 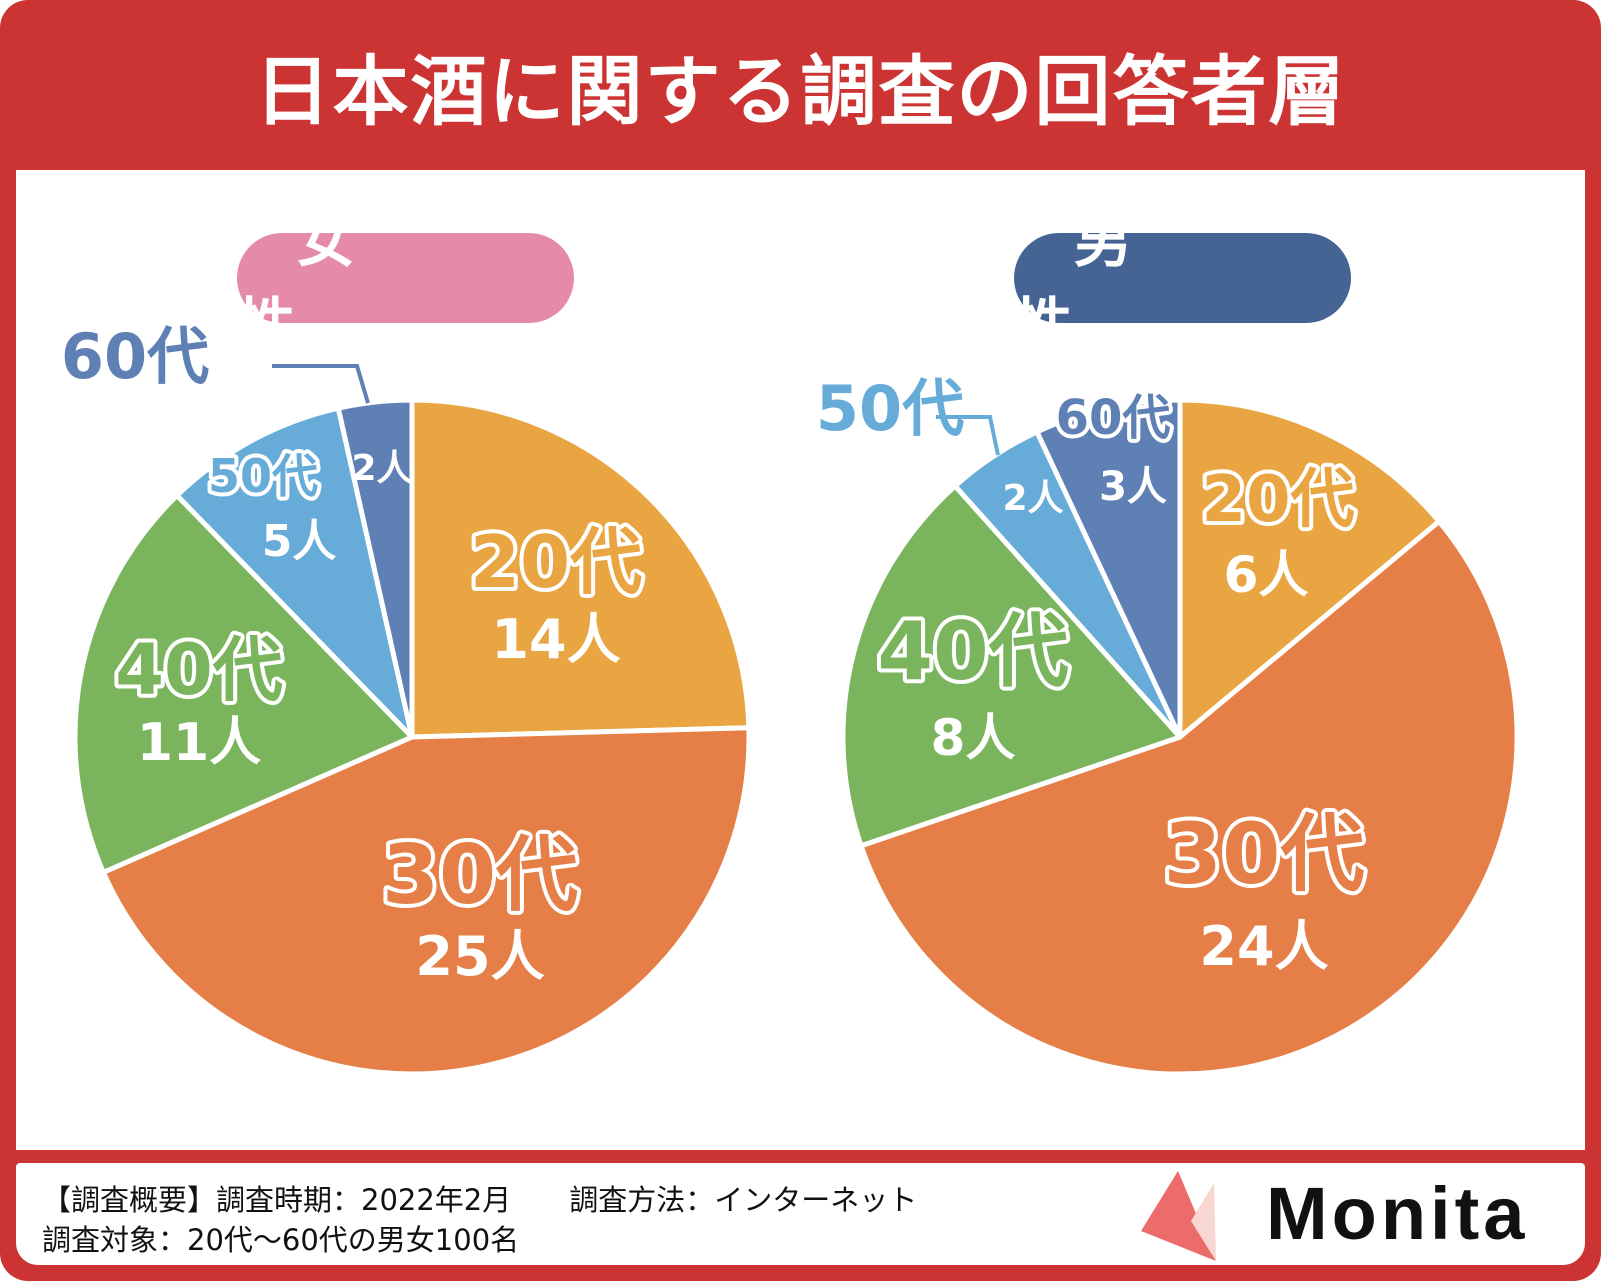 I want to click on female-pill: 女 性, so click(x=405, y=283).